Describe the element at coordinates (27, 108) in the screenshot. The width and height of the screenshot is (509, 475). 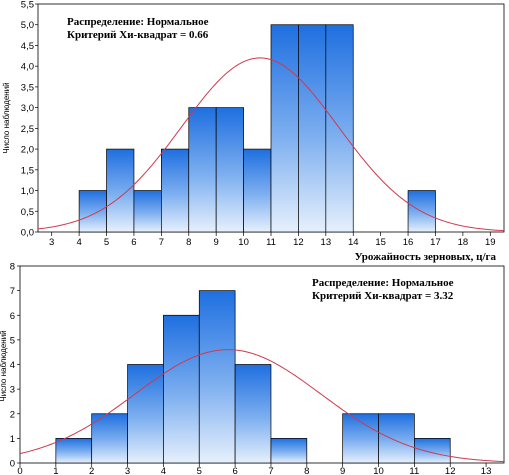
I see `chart-1-y-tick-label: 3,0` at that location.